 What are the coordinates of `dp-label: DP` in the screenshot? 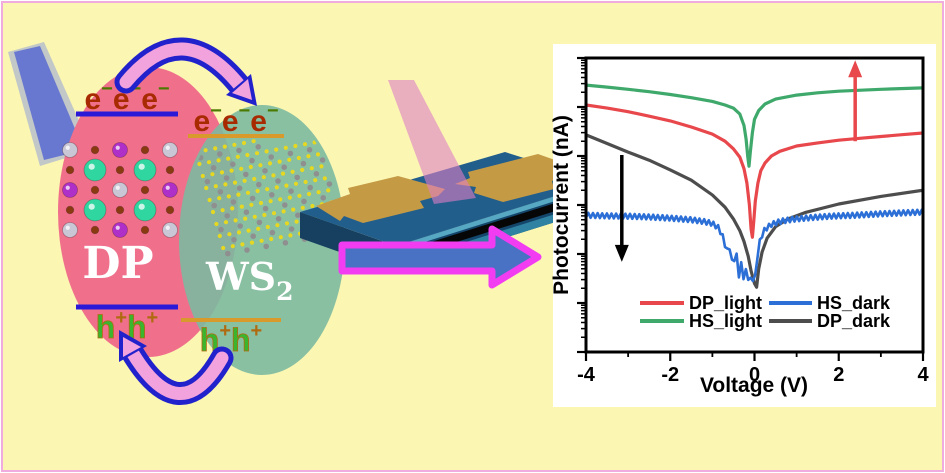 It's located at (117, 263).